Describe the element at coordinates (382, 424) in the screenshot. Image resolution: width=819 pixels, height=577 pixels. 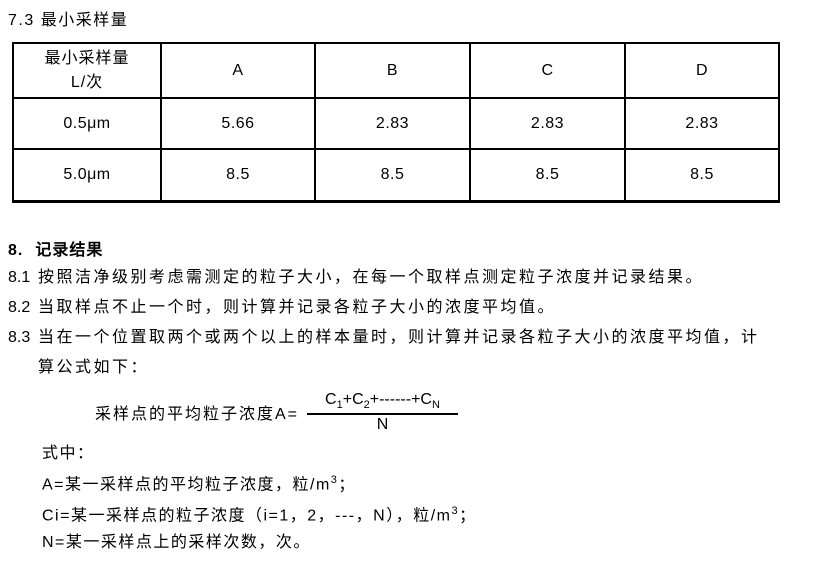
I see `formula-denominator: N` at that location.